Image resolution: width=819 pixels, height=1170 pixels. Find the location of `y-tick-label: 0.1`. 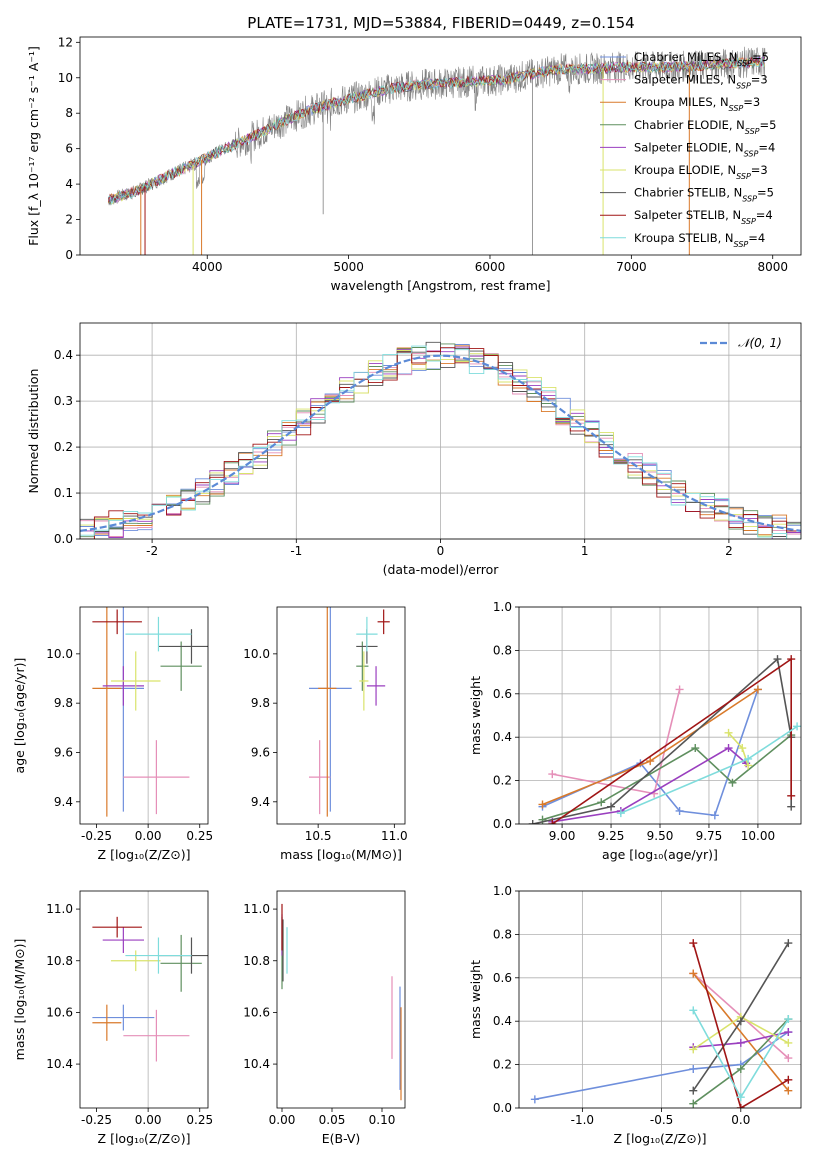

y-tick-label: 0.1 is located at coordinates (63, 493).